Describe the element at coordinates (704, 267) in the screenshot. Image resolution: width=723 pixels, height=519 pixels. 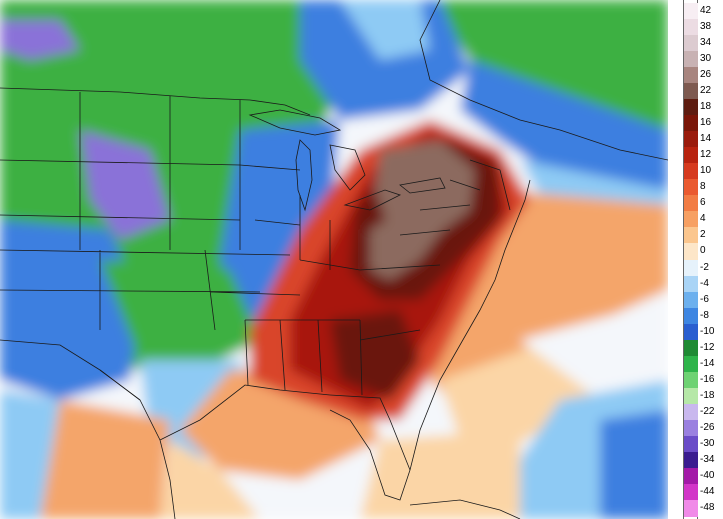
I see `legend-label: -2` at that location.